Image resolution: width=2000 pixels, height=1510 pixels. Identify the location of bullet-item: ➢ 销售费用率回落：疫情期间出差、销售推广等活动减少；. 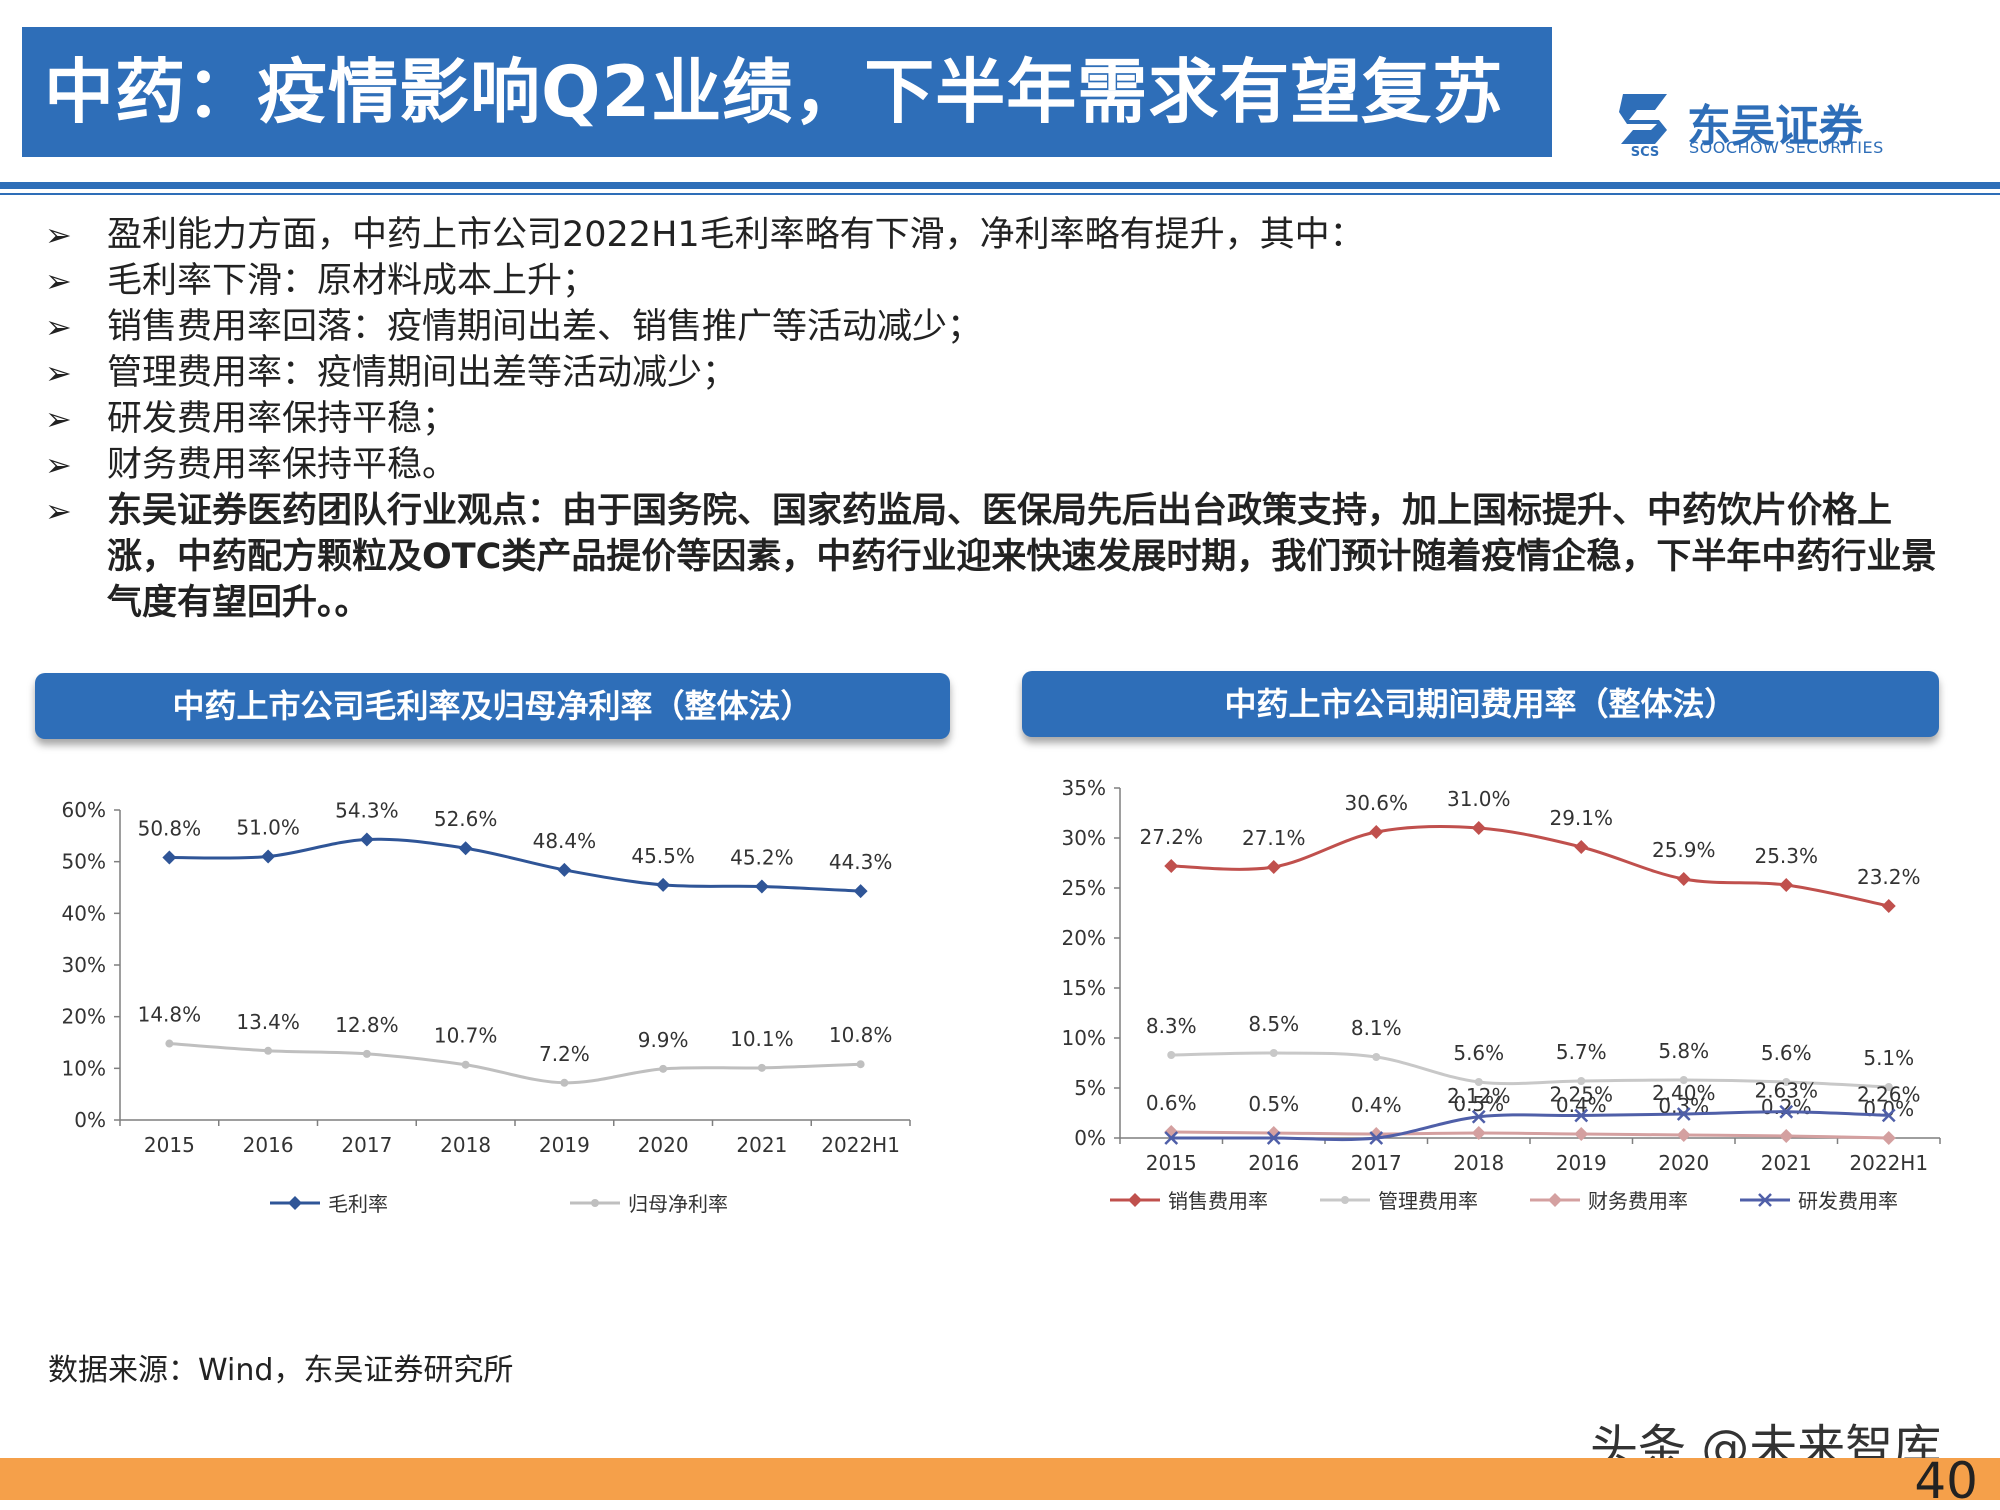
(1000, 327).